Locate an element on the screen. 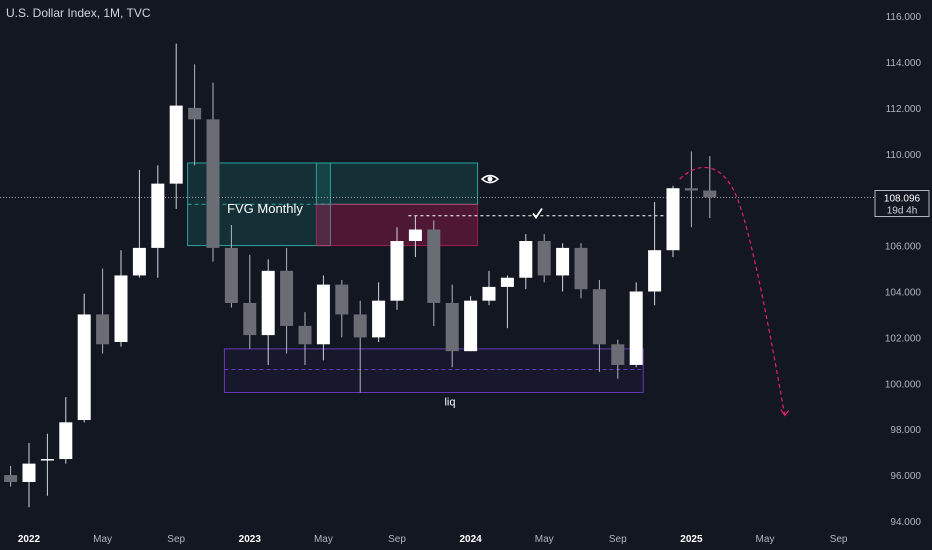  y-tick-label: 110.000 is located at coordinates (904, 155).